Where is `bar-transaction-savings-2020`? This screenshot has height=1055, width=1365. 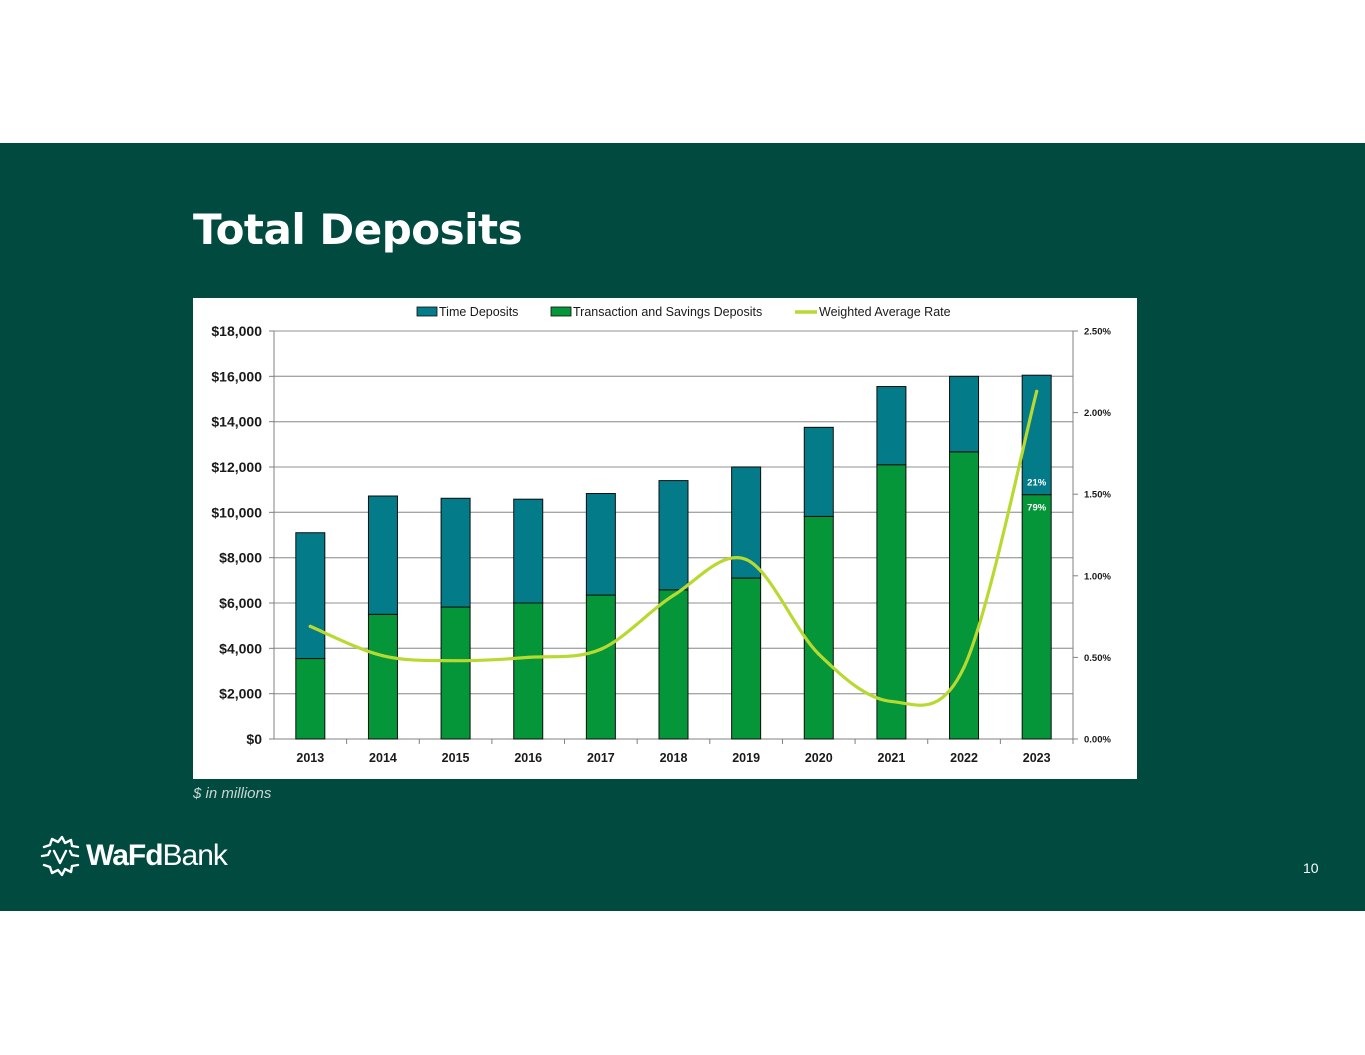 bar-transaction-savings-2020 is located at coordinates (818, 627).